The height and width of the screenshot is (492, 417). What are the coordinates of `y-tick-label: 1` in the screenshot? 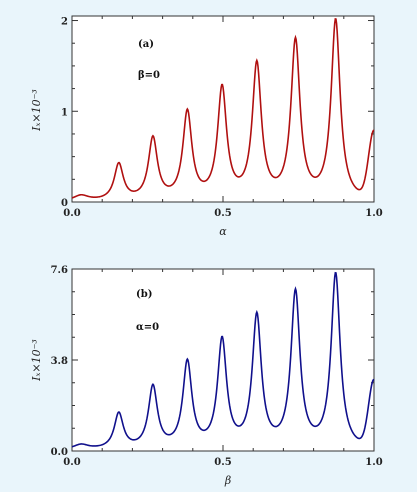 It's located at (64, 112).